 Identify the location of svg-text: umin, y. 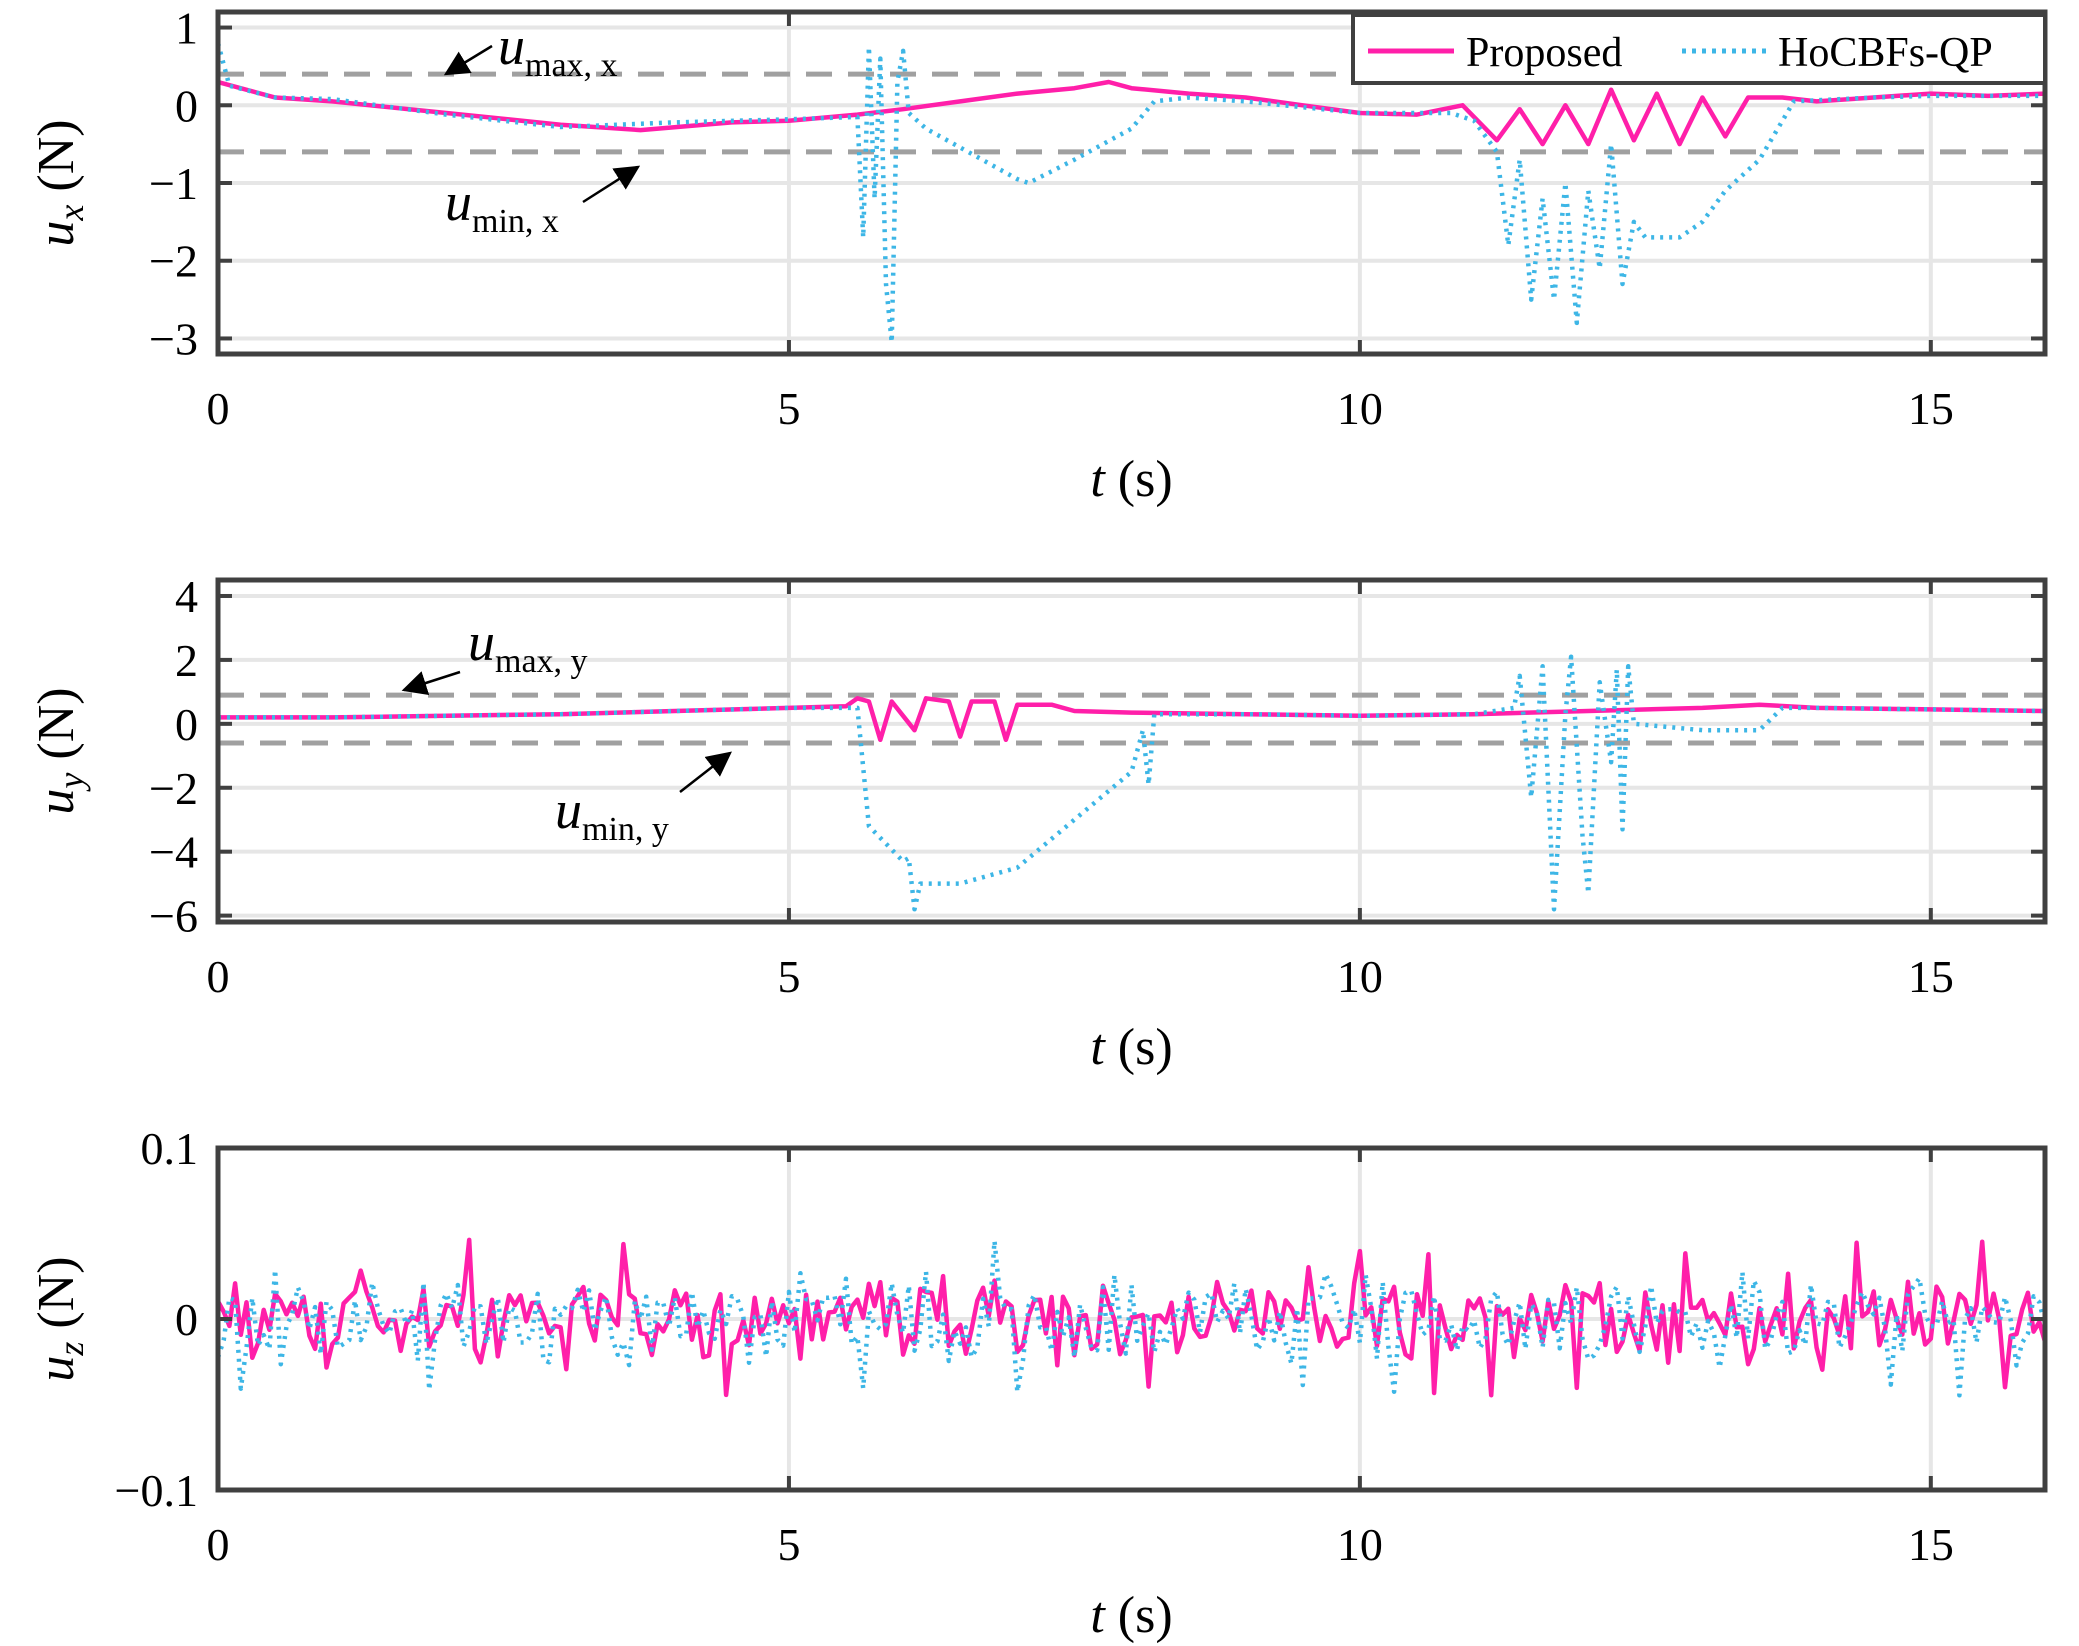
(612, 814).